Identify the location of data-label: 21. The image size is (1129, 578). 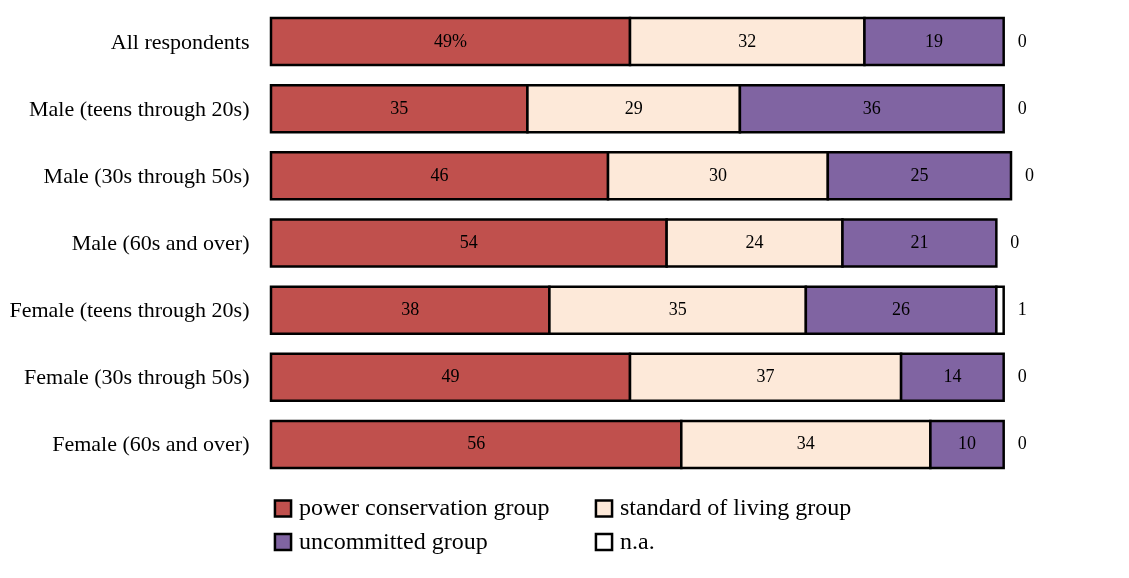
(919, 242).